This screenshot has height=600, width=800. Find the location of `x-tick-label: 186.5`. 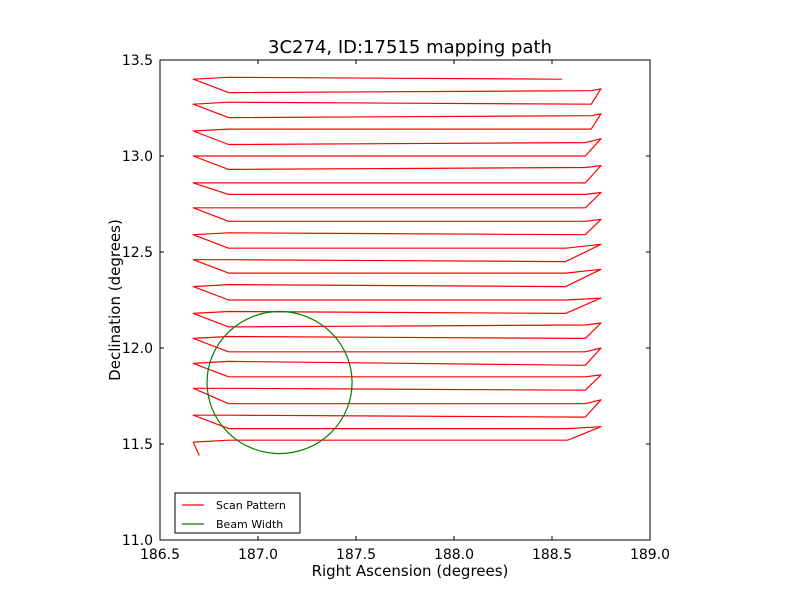

x-tick-label: 186.5 is located at coordinates (160, 555).